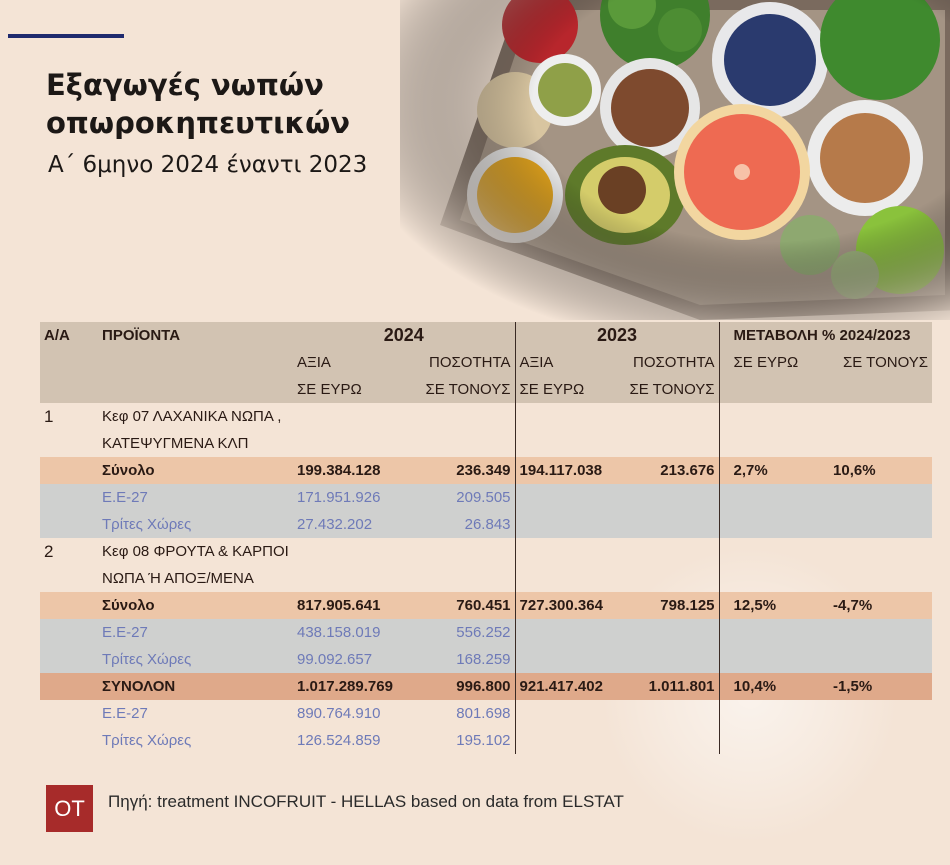 This screenshot has width=950, height=865. Describe the element at coordinates (208, 165) in the screenshot. I see `page-subtitle: Α΄ 6μηνο 2024 έναντι 2023` at that location.